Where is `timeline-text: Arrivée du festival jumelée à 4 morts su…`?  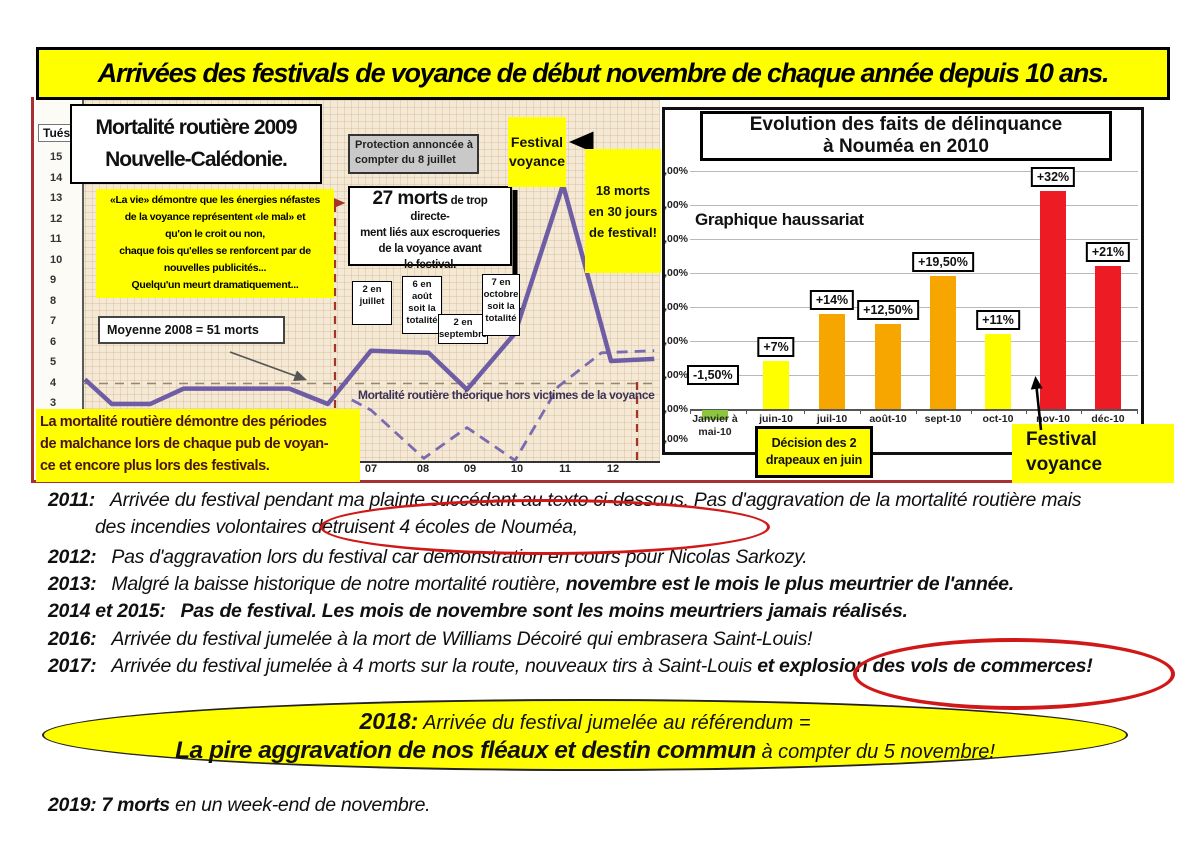
timeline-text: Arrivée du festival jumelée à 4 morts su… is located at coordinates (602, 666).